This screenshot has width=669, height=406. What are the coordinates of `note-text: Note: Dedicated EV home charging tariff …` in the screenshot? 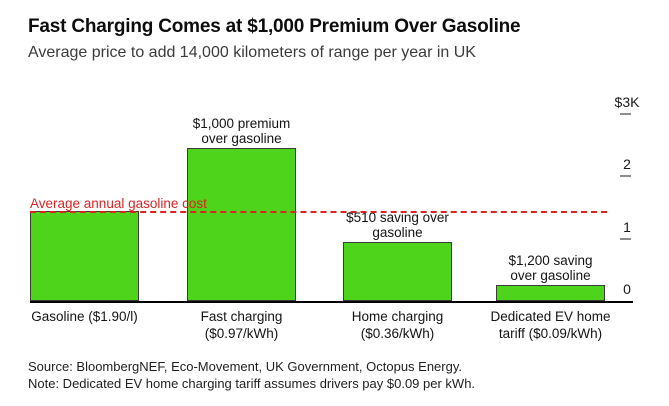 It's located at (252, 384).